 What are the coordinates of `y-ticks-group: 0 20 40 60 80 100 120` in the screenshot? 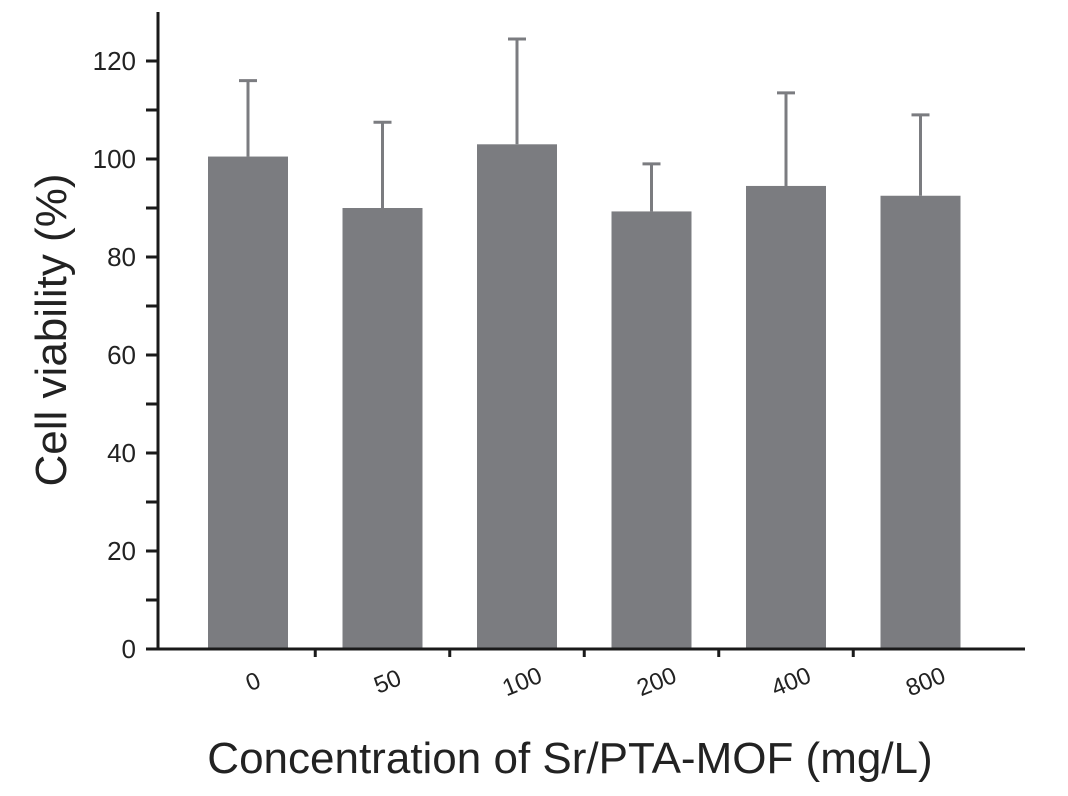 It's located at (125, 355).